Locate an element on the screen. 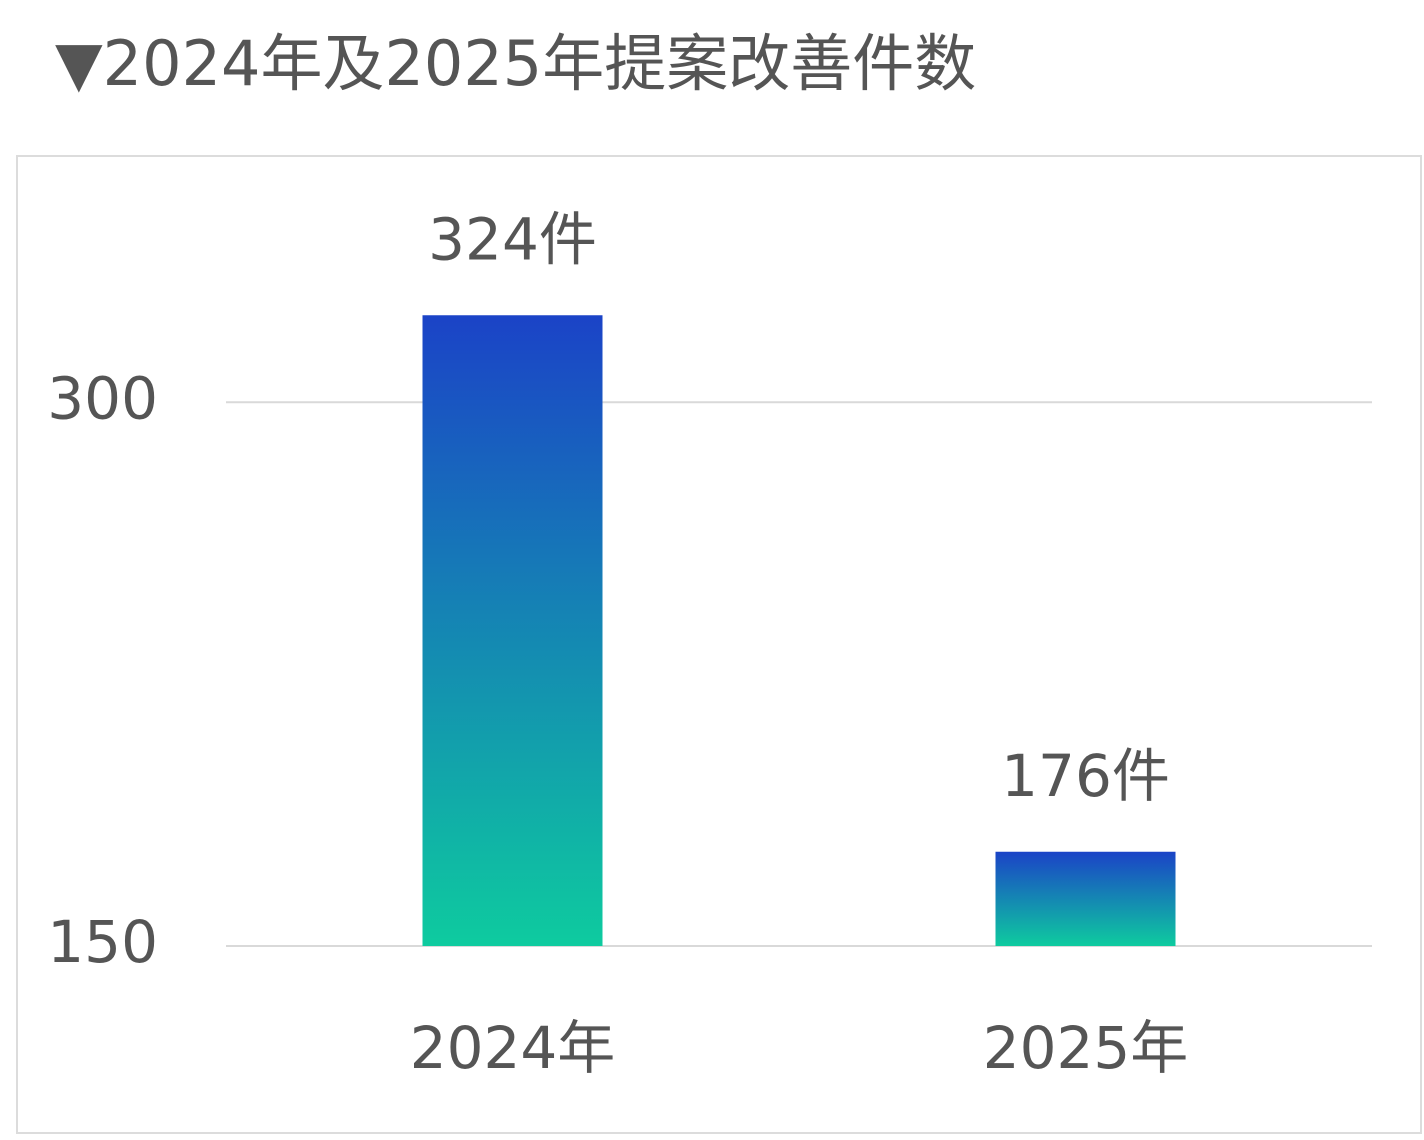  x-tick-label: 2025年 is located at coordinates (1086, 1048).